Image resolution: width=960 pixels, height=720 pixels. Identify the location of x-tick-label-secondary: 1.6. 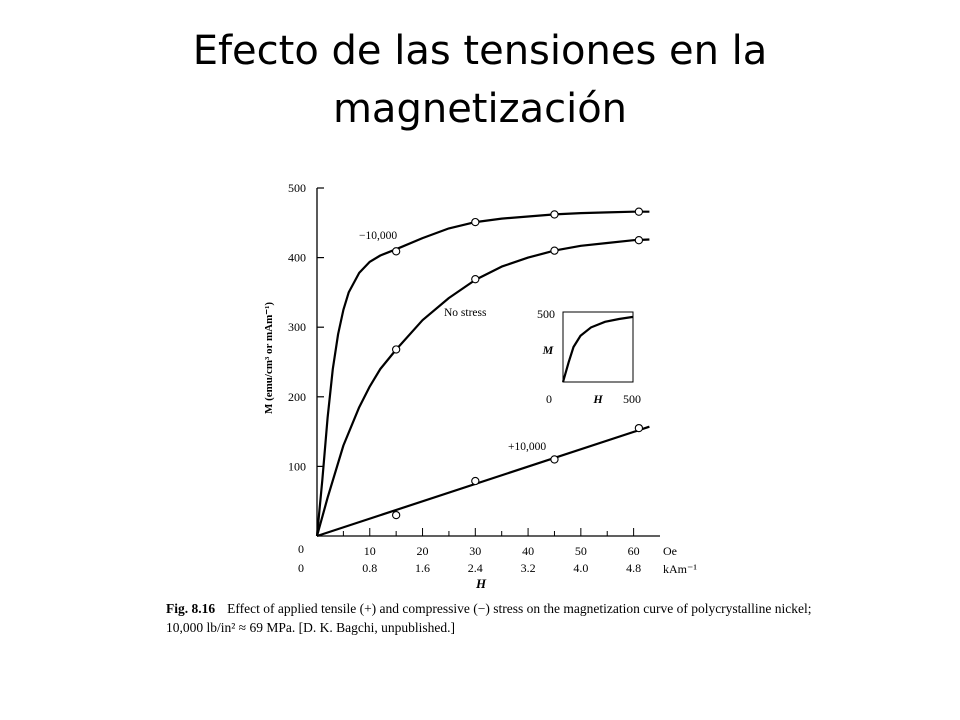
(422, 568).